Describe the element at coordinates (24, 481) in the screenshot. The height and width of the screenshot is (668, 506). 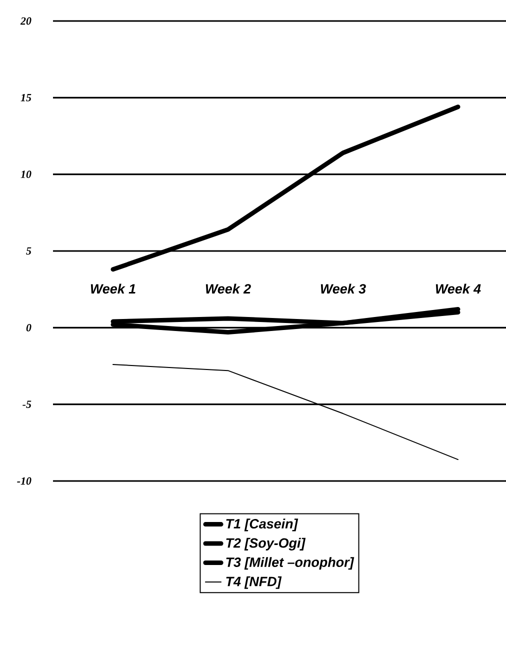
I see `y-tick-label: -10` at that location.